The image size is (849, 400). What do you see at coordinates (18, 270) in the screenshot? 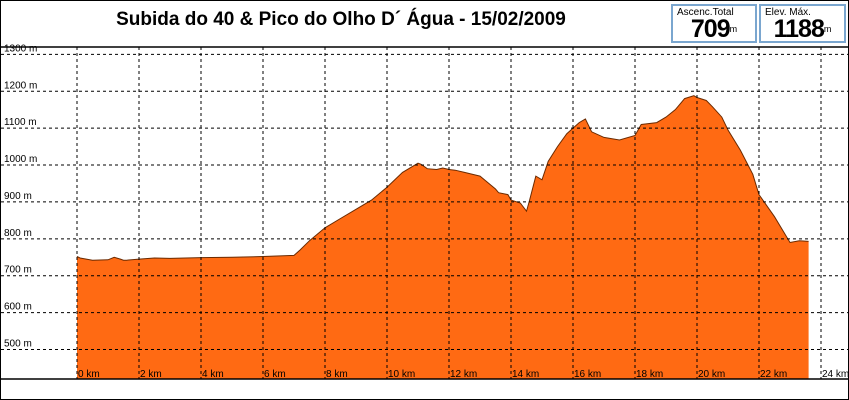
I see `y-tick-label: 700 m` at bounding box center [18, 270].